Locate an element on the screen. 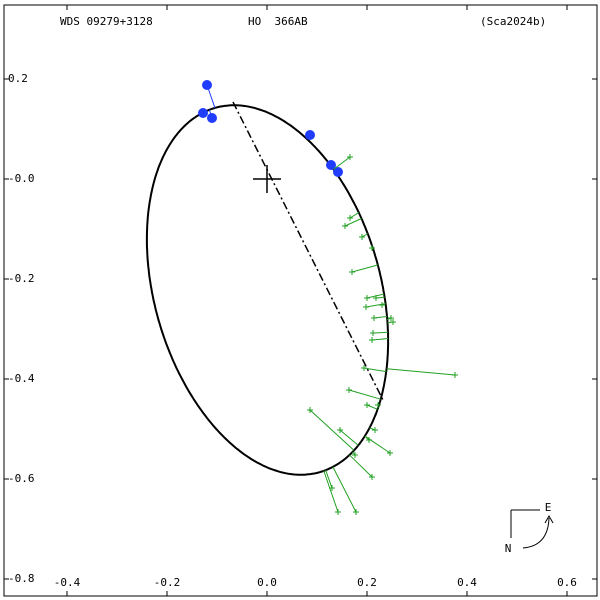 The width and height of the screenshot is (600, 600). compass: E N is located at coordinates (529, 528).